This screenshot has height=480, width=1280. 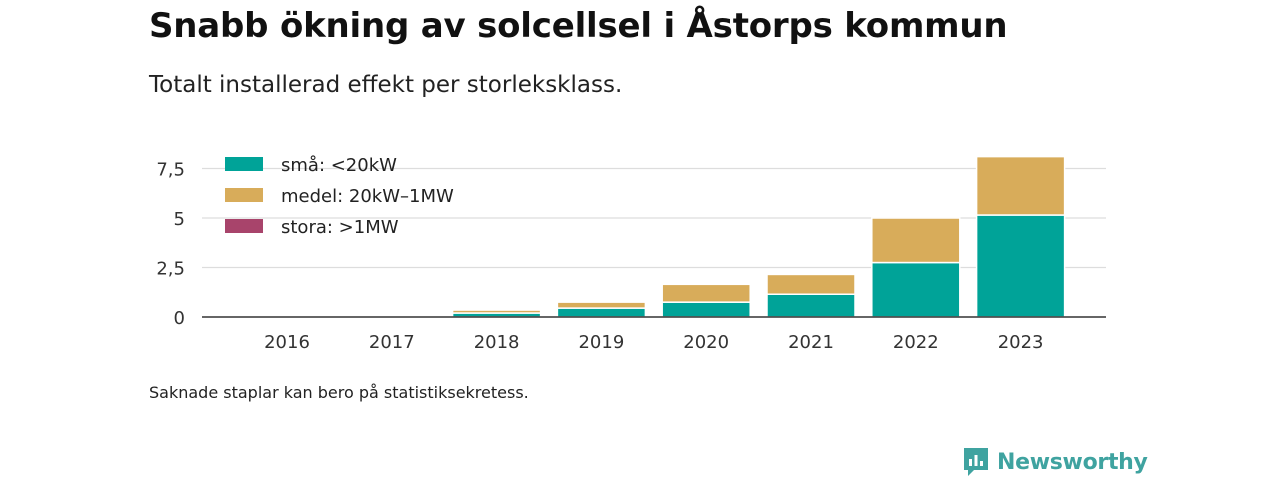 What do you see at coordinates (706, 342) in the screenshot?
I see `x-tick-label: 2020` at bounding box center [706, 342].